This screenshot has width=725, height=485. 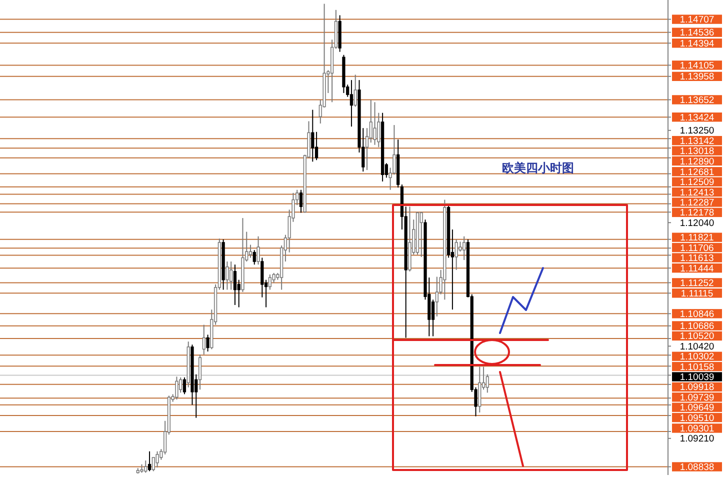 I want to click on ref-line-label: 1.09510, so click(x=697, y=418).